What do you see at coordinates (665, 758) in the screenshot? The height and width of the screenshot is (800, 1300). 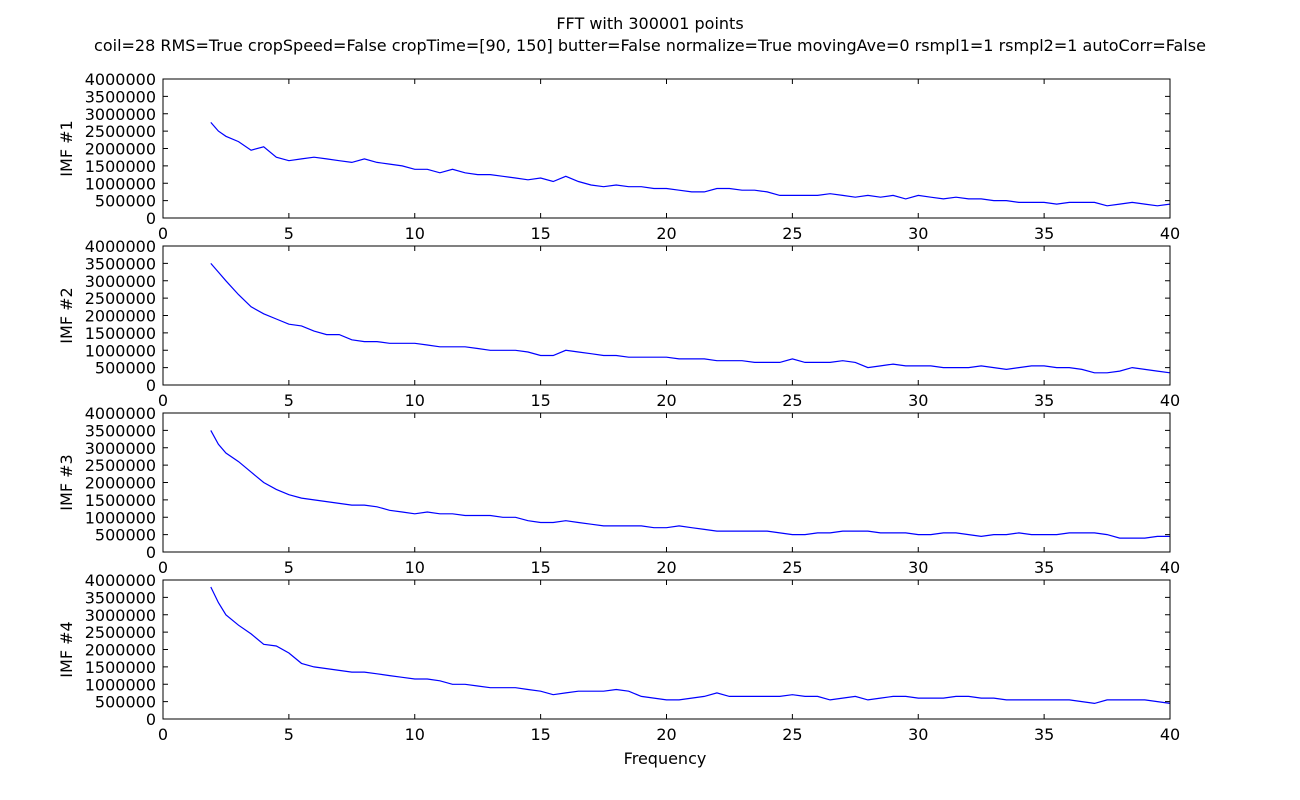 I see `x-axis-label: Frequency` at bounding box center [665, 758].